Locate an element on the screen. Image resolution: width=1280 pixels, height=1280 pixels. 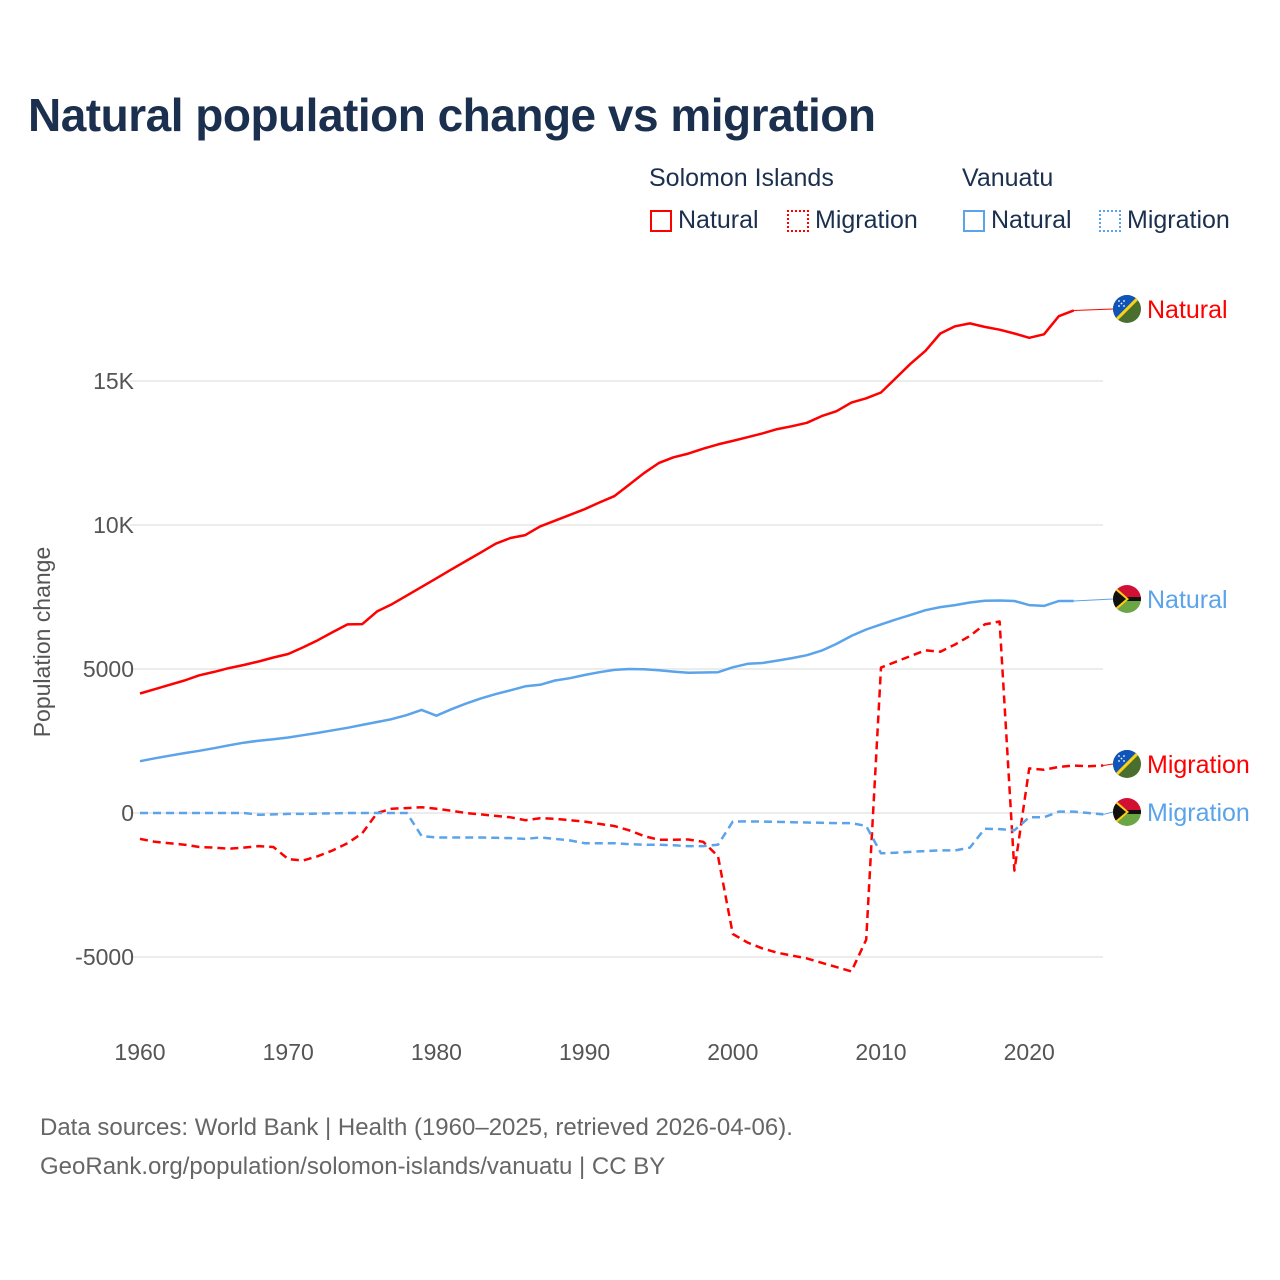
y-axis-label: Population change is located at coordinates (42, 642).